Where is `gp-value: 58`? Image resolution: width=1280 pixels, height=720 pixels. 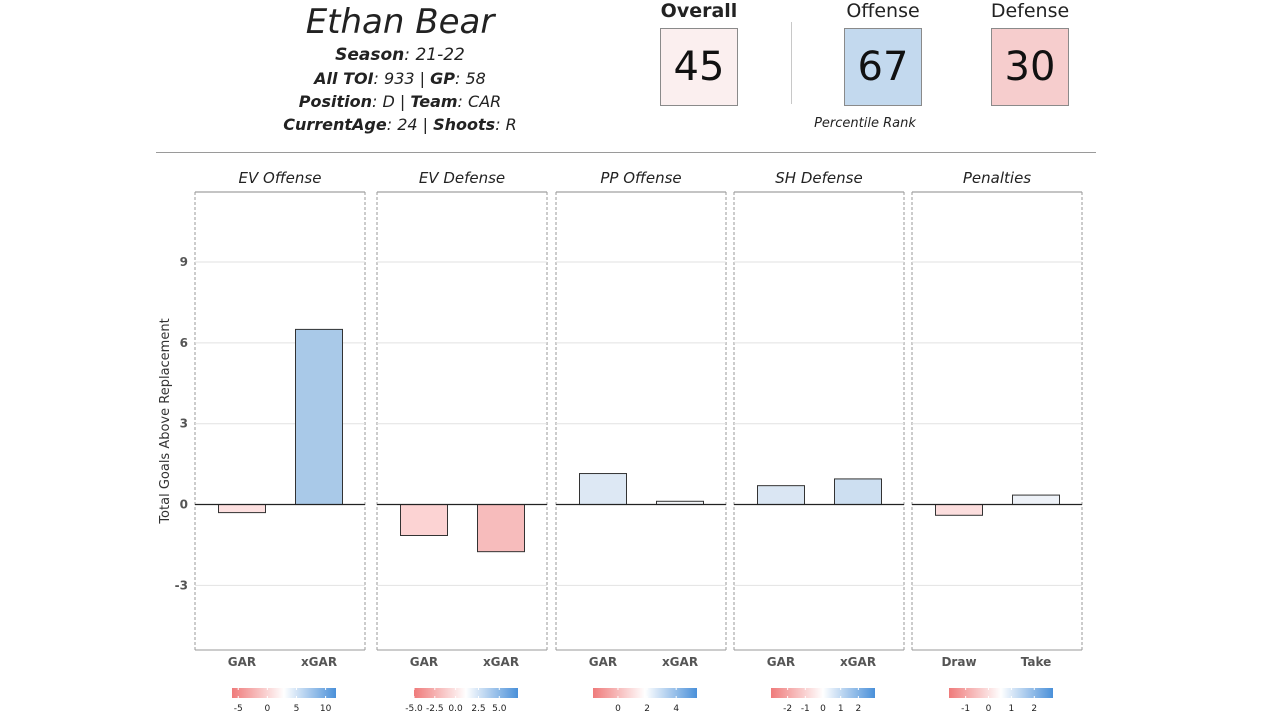 gp-value: 58 is located at coordinates (475, 78).